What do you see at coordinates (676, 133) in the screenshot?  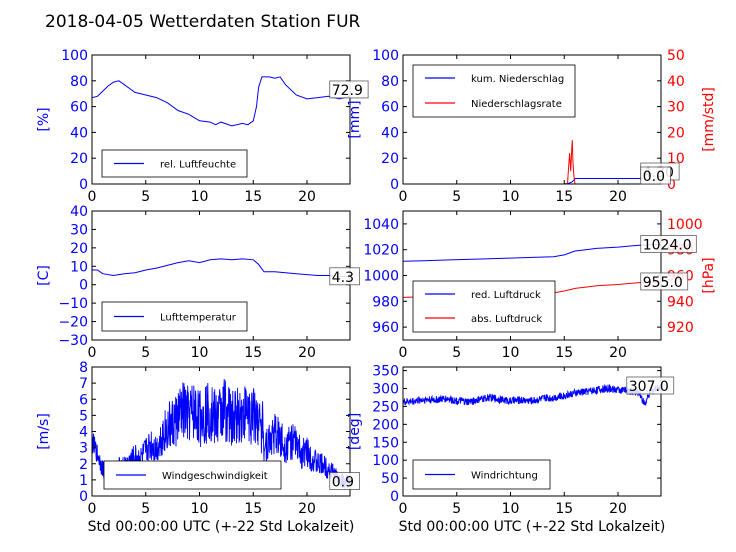 I see `y2-tick-label: 20` at bounding box center [676, 133].